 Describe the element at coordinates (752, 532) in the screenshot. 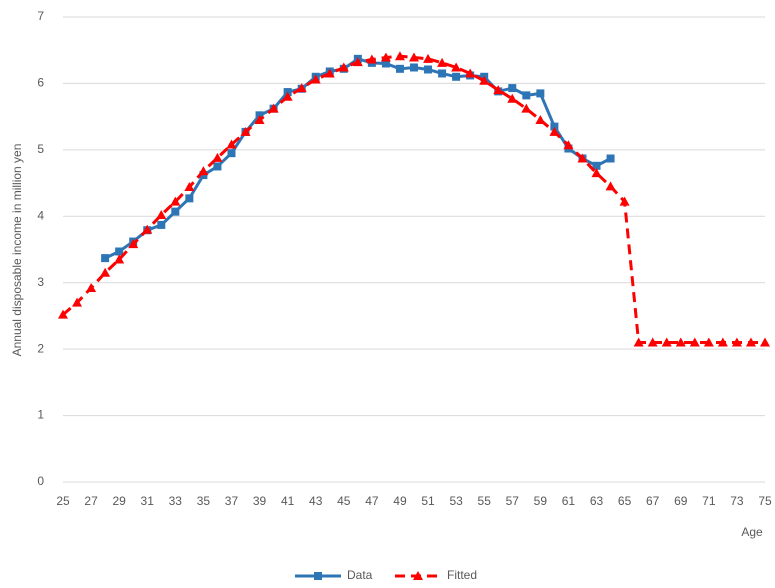

I see `x-axis-title: Age` at that location.